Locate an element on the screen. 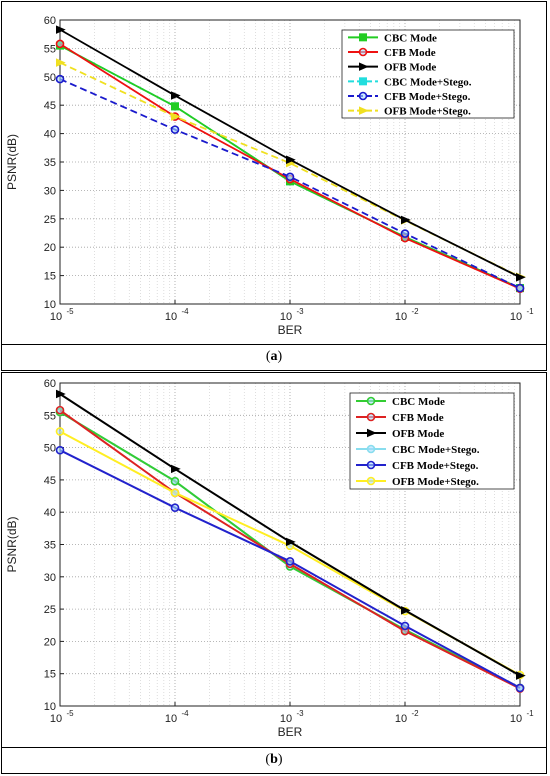 This screenshot has width=550, height=776. caption-row-a: (a) is located at coordinates (274, 358).